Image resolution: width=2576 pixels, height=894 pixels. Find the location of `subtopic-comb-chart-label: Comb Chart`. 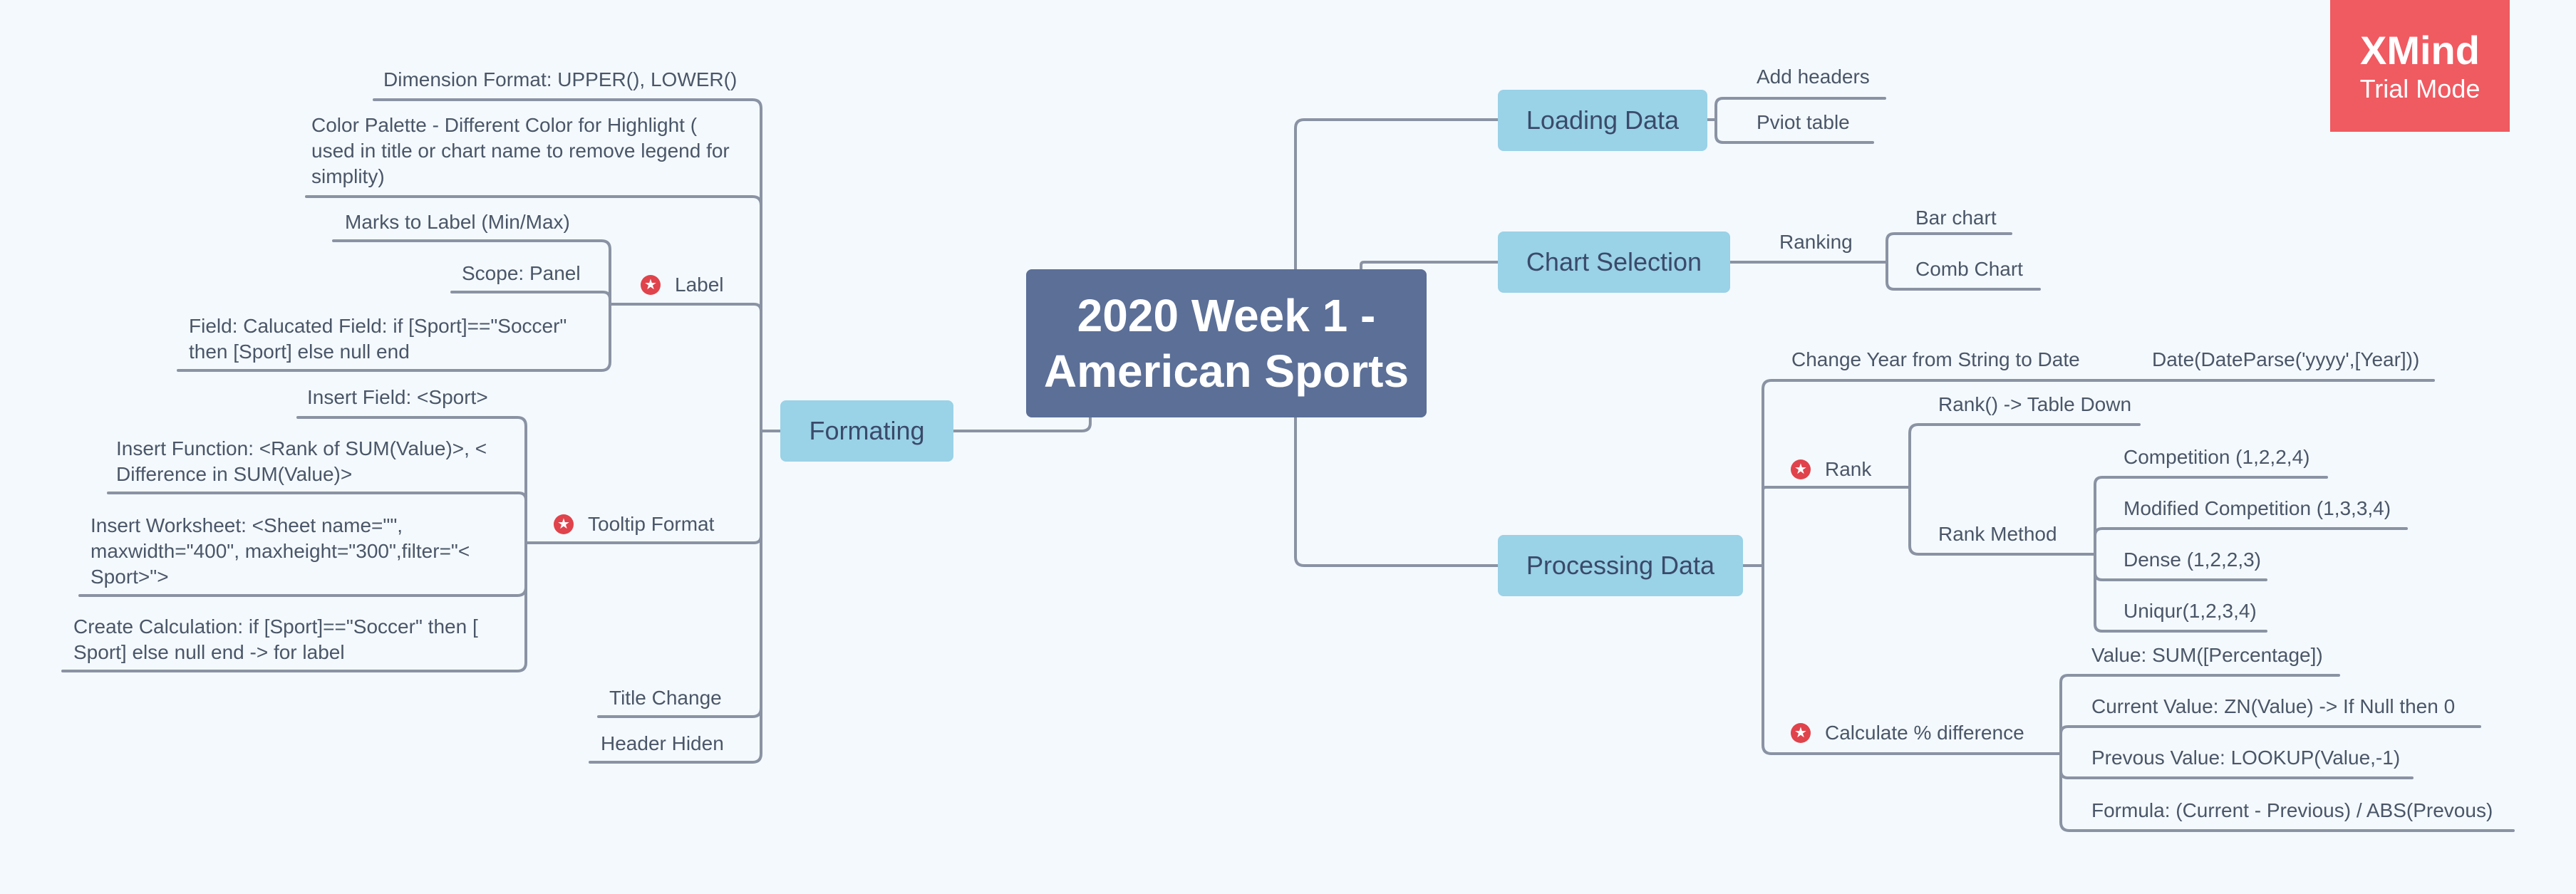

subtopic-comb-chart-label: Comb Chart is located at coordinates (1969, 269).